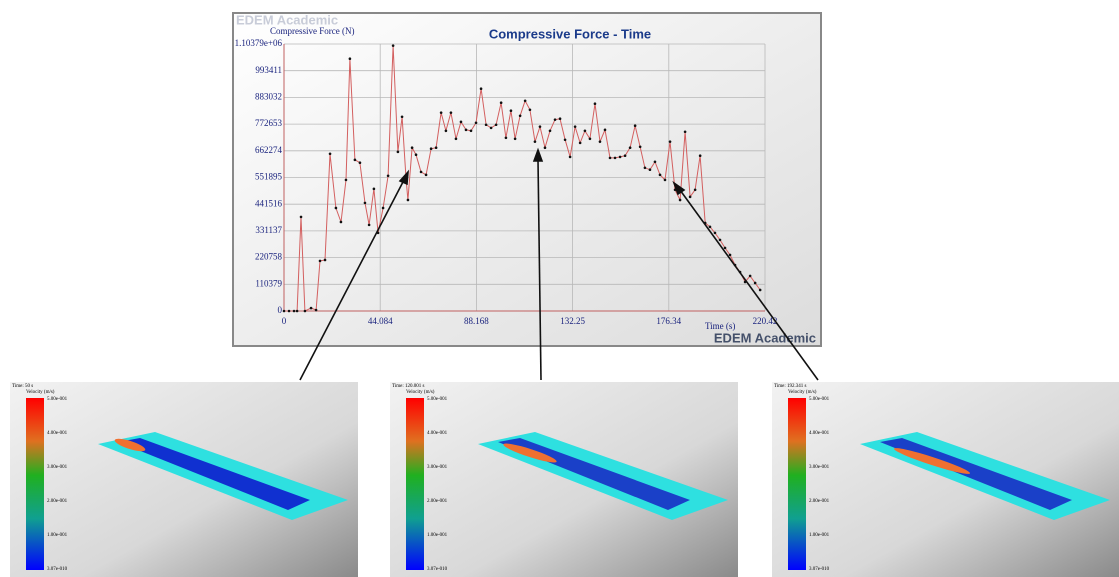 The height and width of the screenshot is (577, 1119). Describe the element at coordinates (945, 479) in the screenshot. I see `panel` at that location.